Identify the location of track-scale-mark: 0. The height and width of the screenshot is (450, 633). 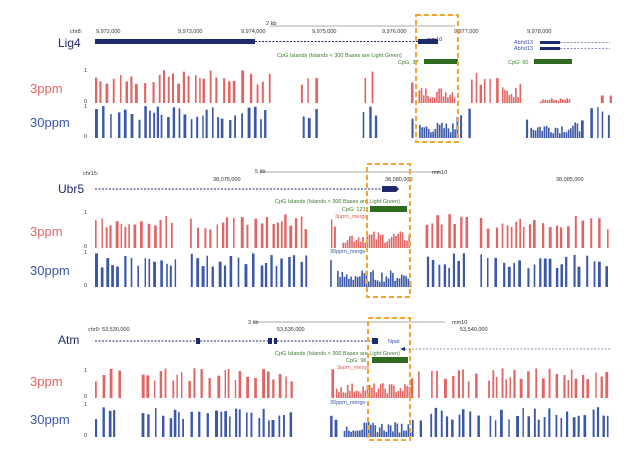
(85, 436).